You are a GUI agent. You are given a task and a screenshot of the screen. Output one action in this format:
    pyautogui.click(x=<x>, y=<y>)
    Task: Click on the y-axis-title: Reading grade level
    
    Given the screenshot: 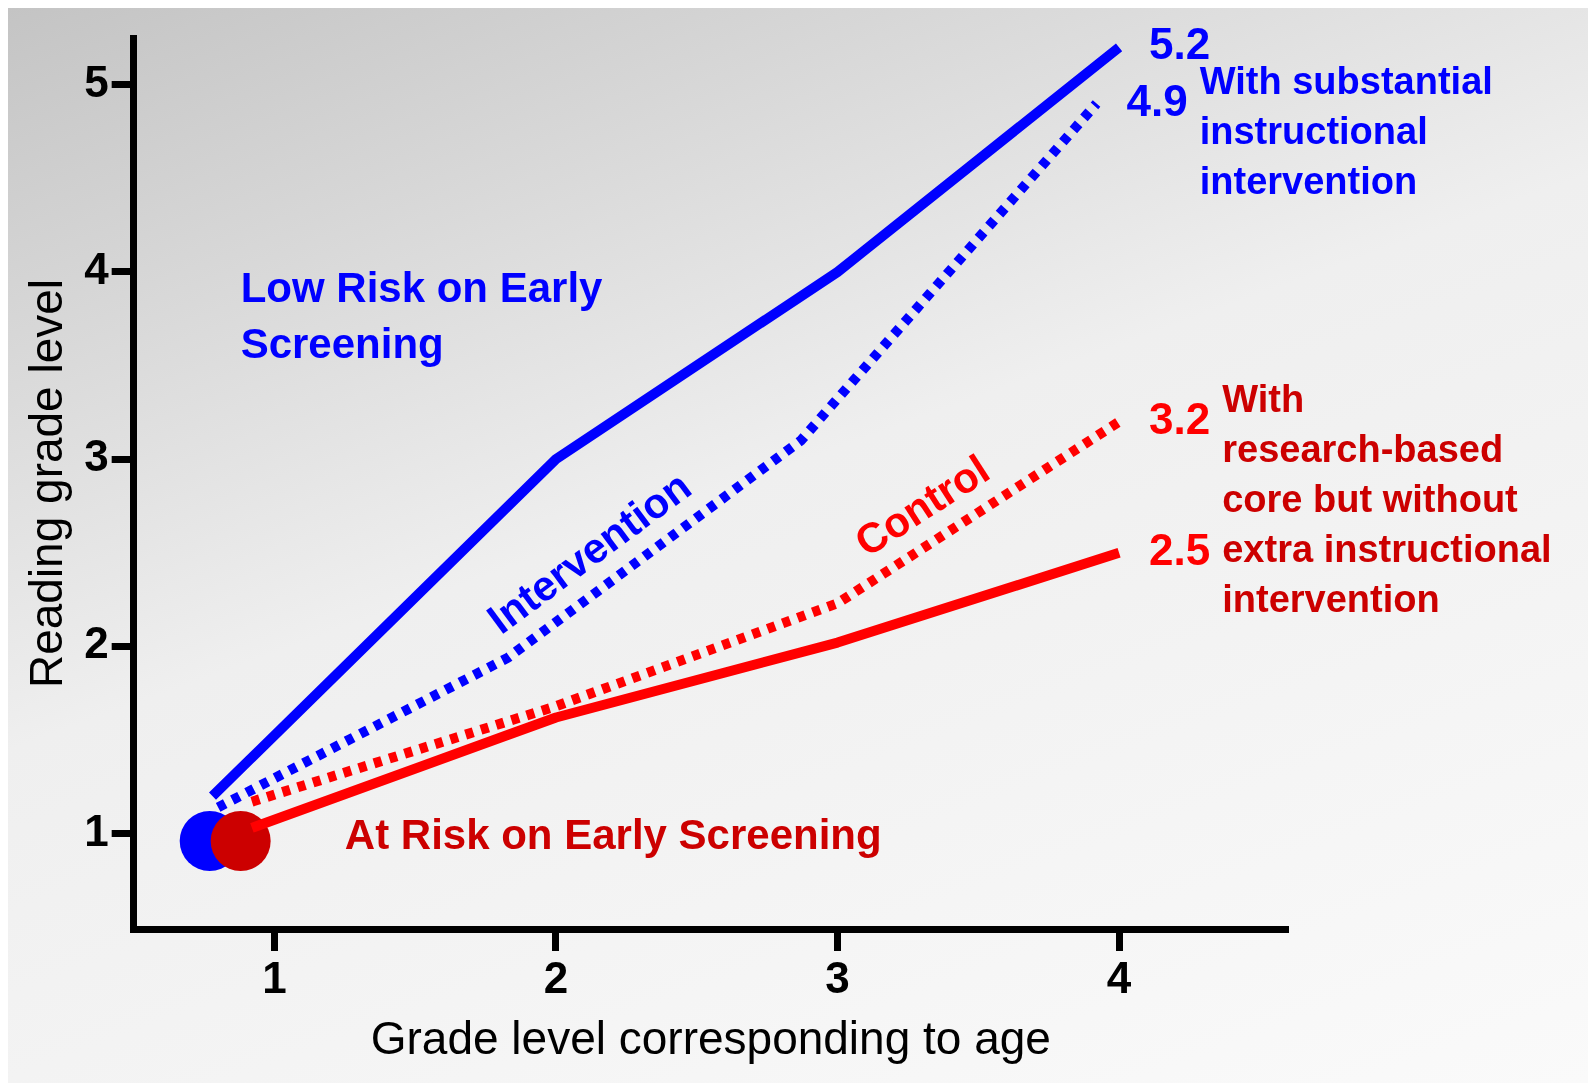 What is the action you would take?
    pyautogui.click(x=46, y=483)
    